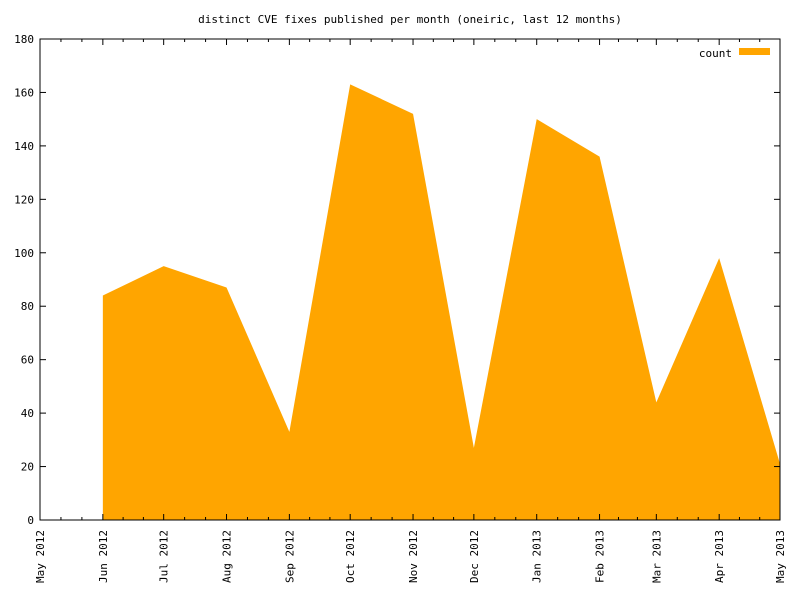 The width and height of the screenshot is (800, 600). What do you see at coordinates (656, 556) in the screenshot?
I see `x-tick-label: Mar 2013` at bounding box center [656, 556].